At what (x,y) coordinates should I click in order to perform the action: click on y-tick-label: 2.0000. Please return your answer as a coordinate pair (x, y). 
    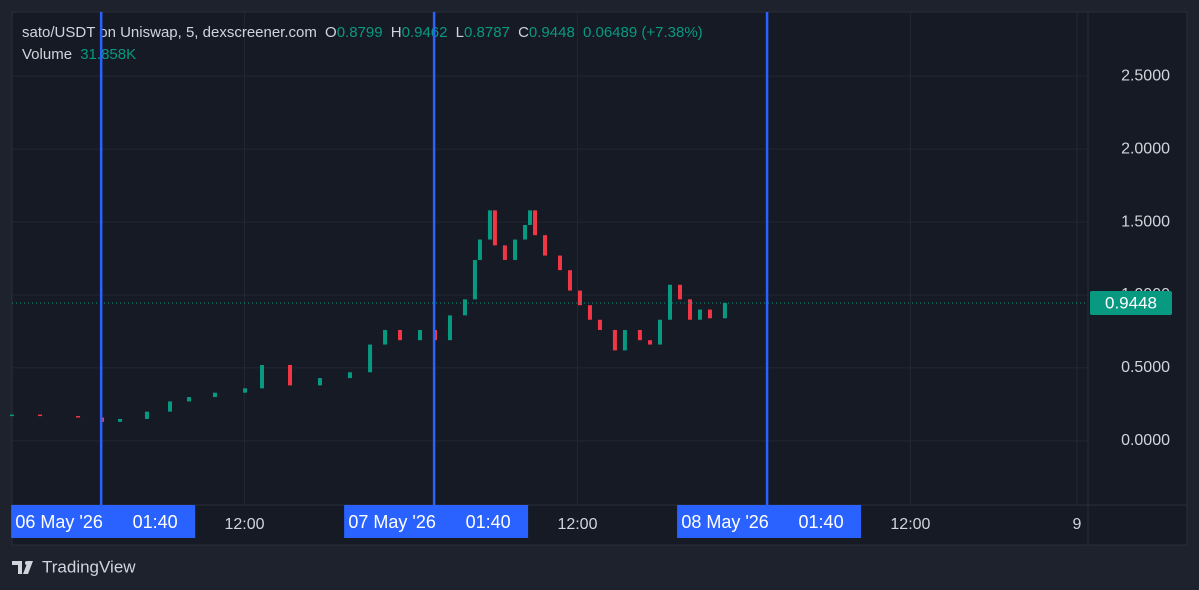
    Looking at the image, I should click on (1145, 148).